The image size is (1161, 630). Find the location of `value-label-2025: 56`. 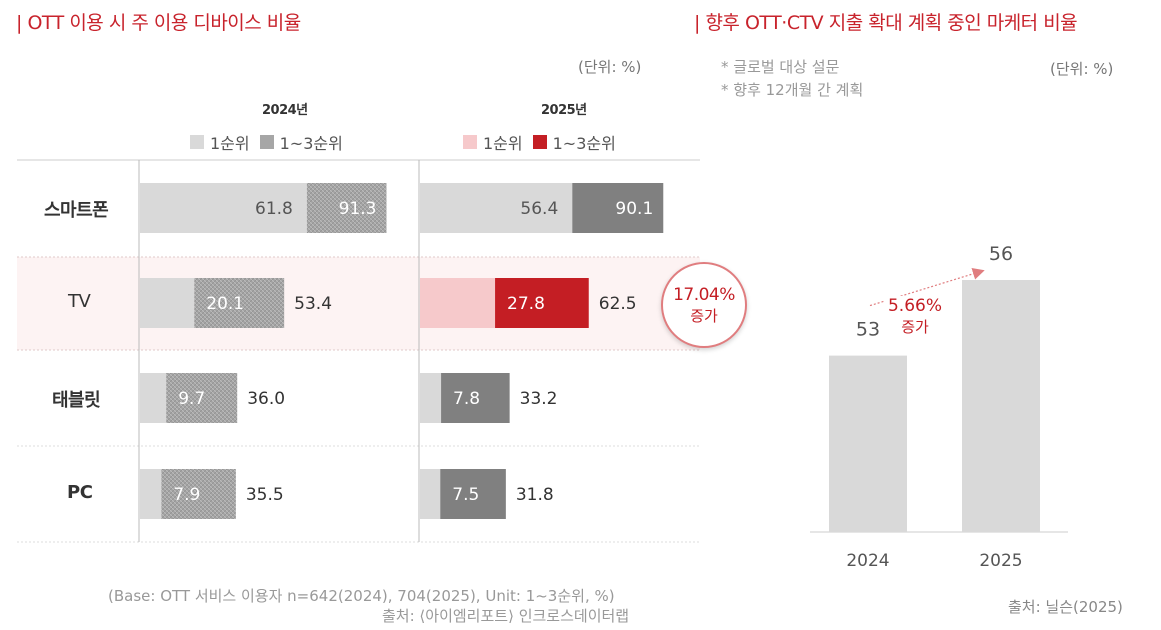

value-label-2025: 56 is located at coordinates (1001, 254).